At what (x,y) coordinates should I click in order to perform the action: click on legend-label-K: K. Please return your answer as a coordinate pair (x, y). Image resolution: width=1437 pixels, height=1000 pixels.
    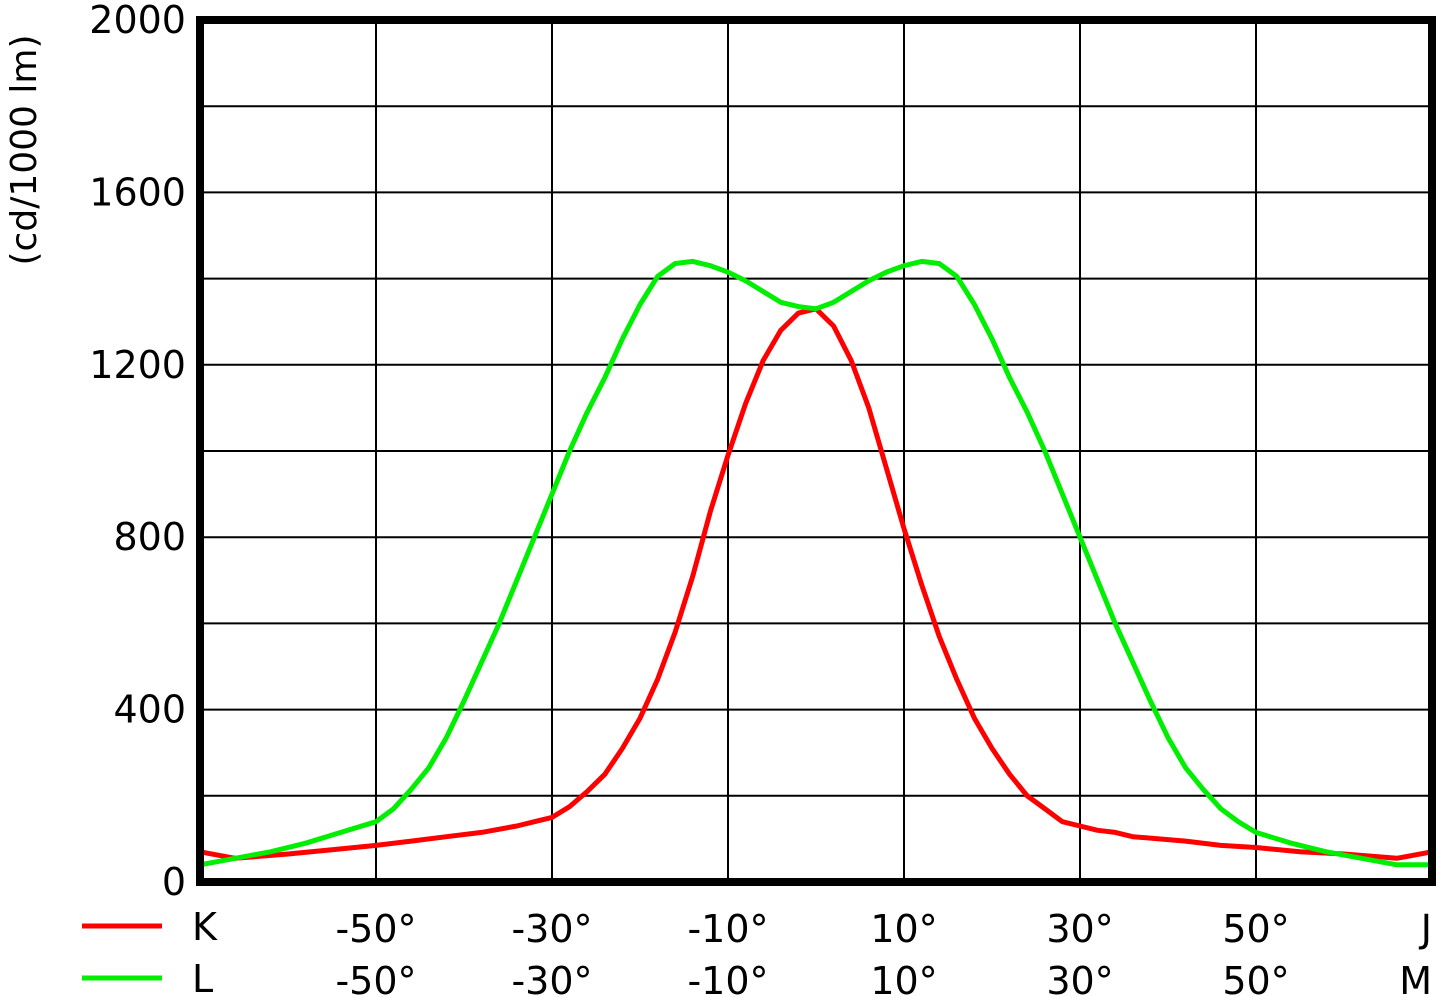
    Looking at the image, I should click on (205, 927).